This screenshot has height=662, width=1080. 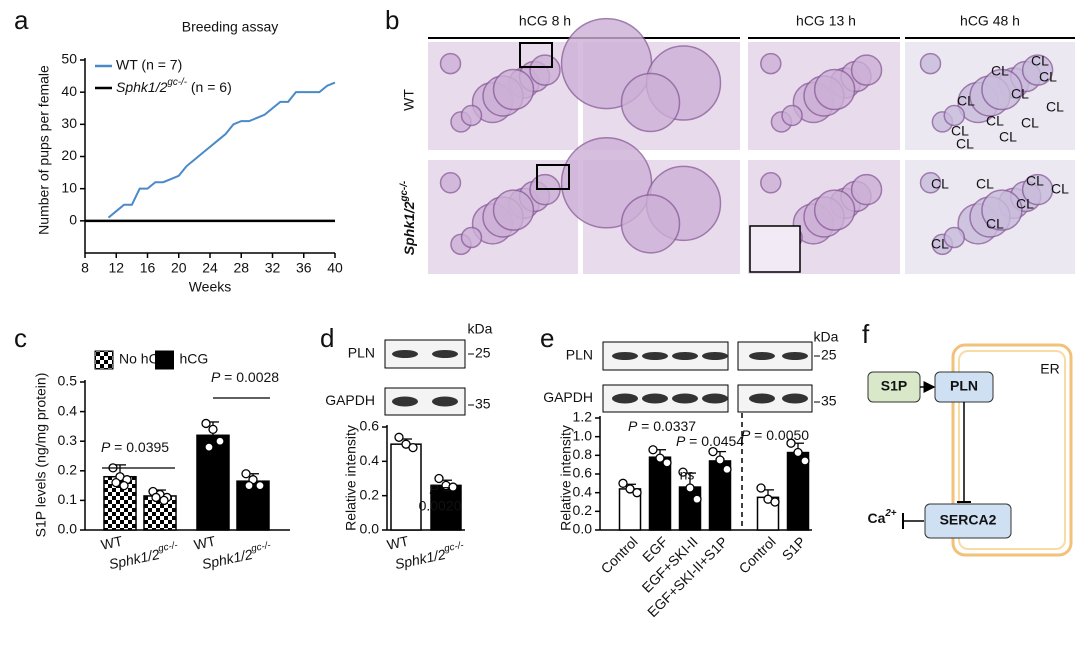 I want to click on y-tick-label: 0.3, so click(x=68, y=440).